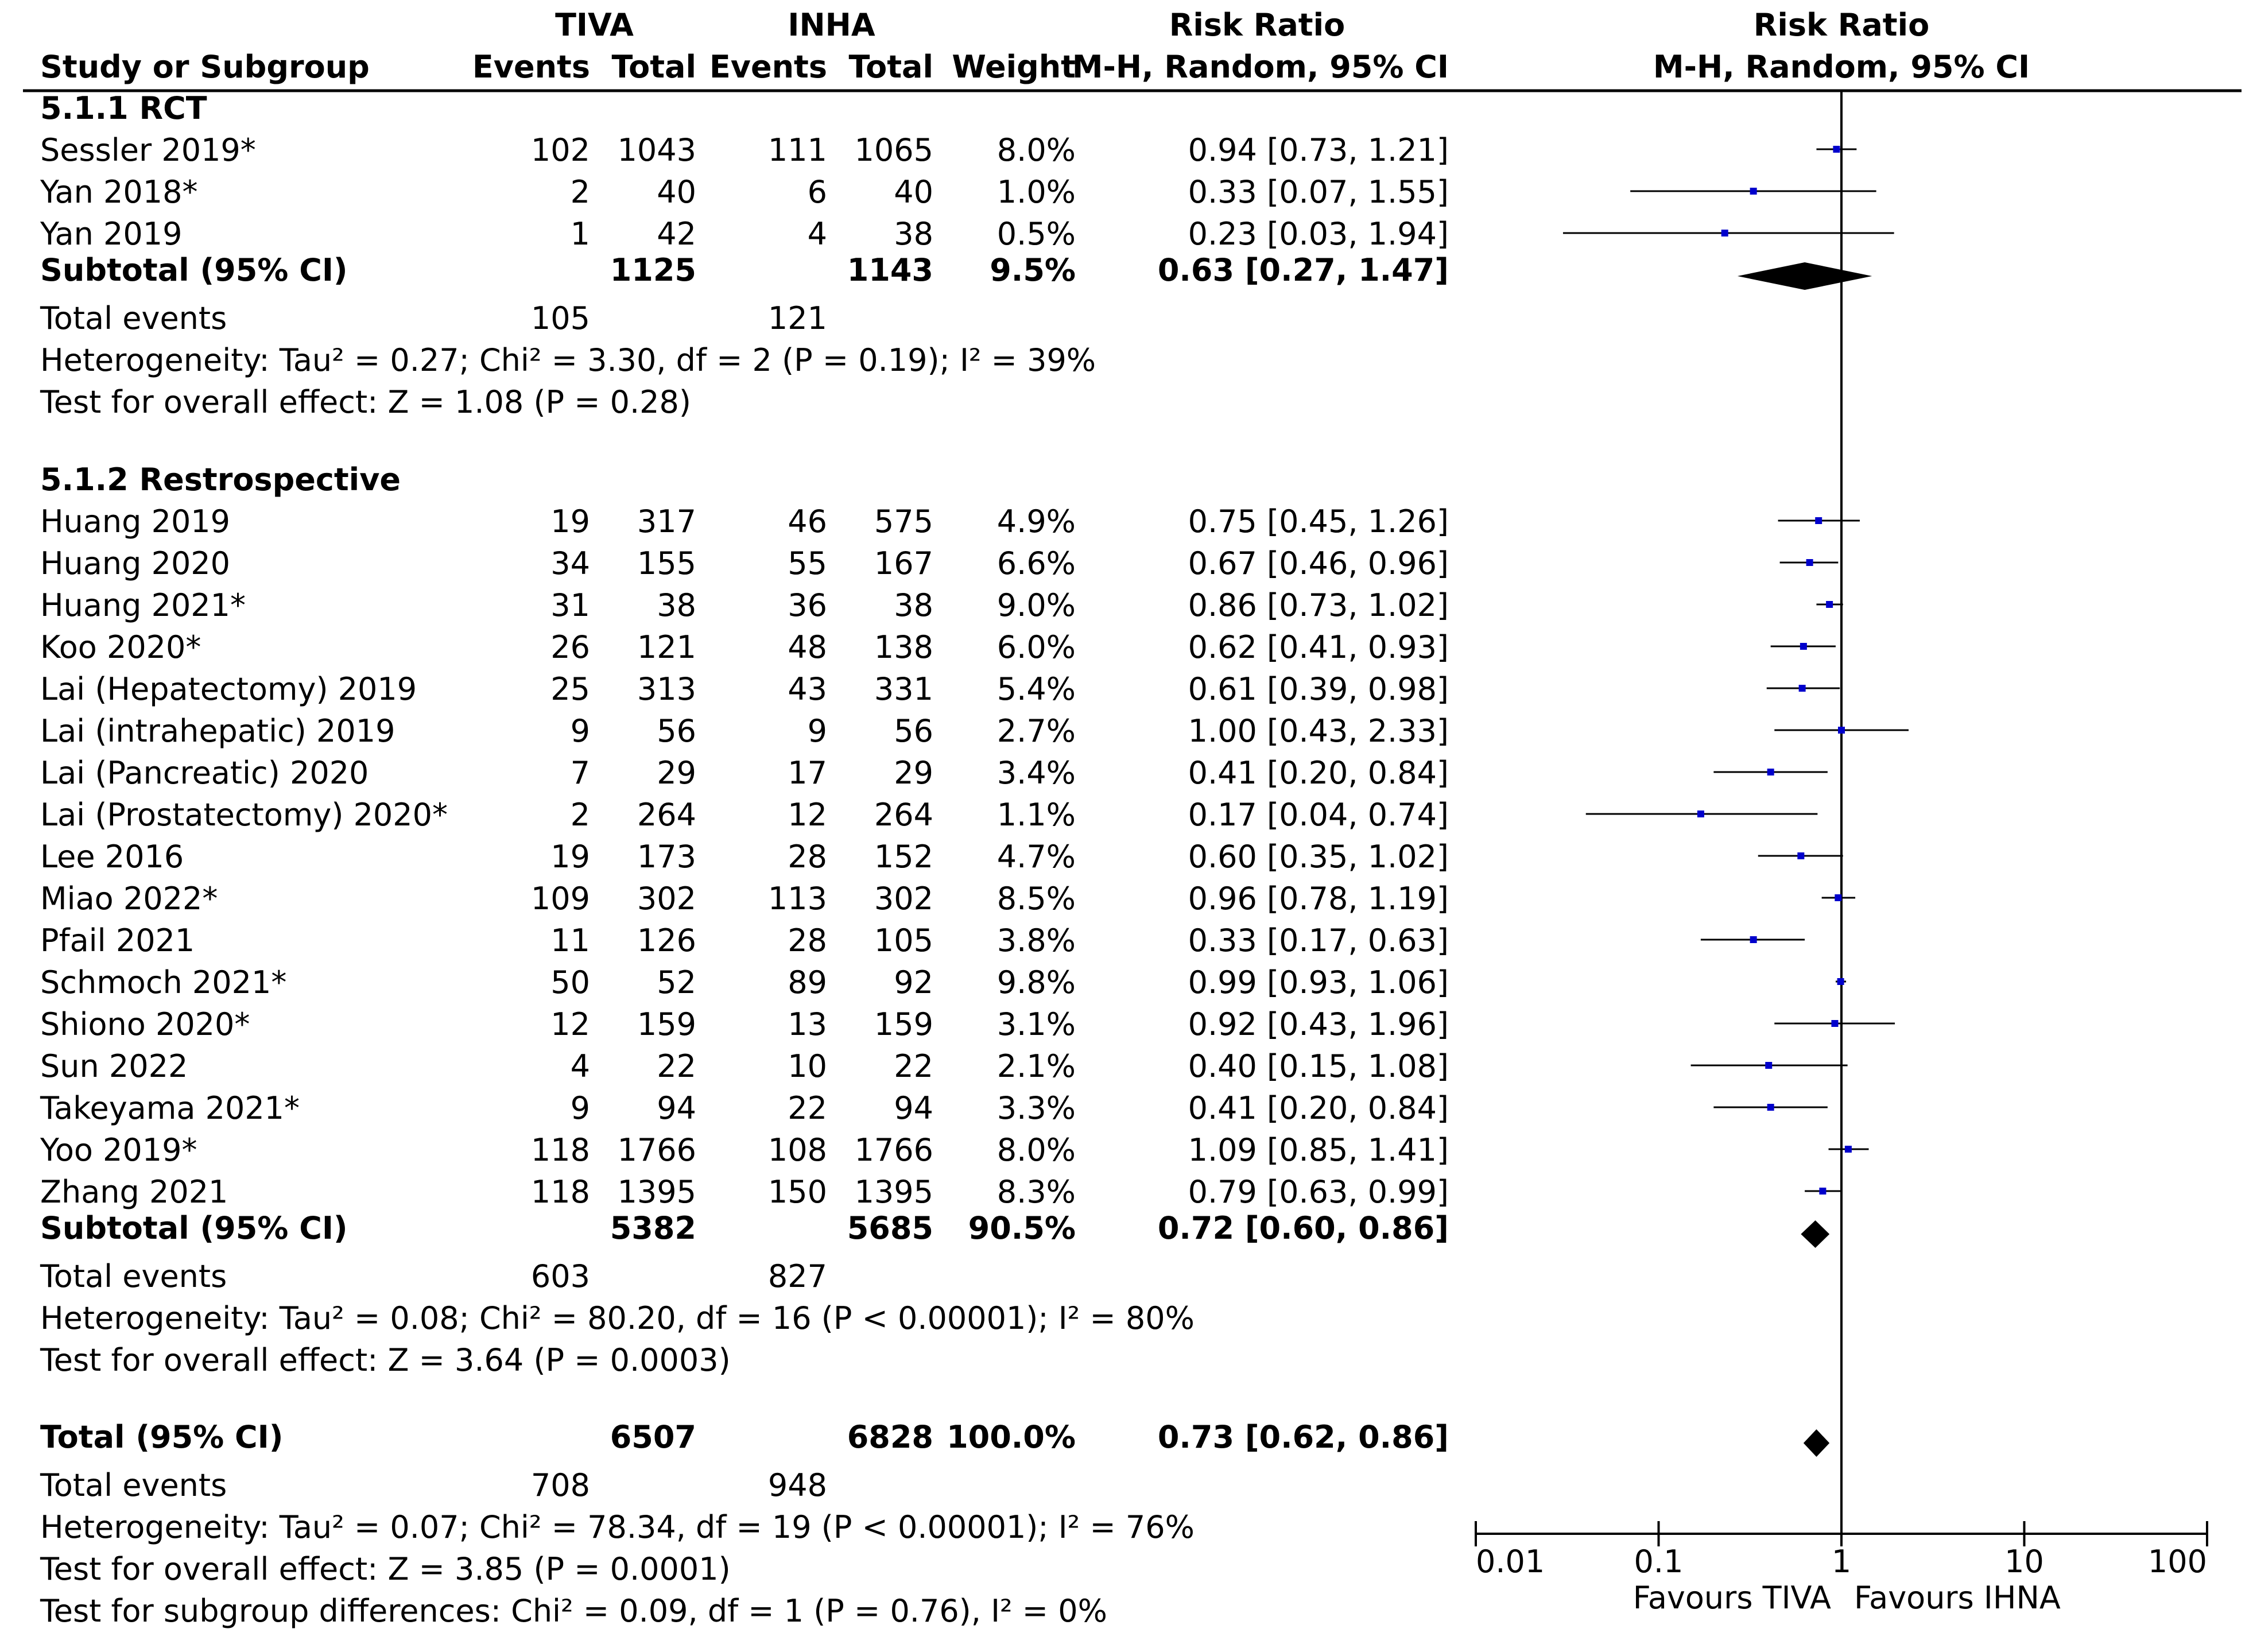 Image resolution: width=2253 pixels, height=1652 pixels. Describe the element at coordinates (818, 234) in the screenshot. I see `inha-events: 4` at that location.